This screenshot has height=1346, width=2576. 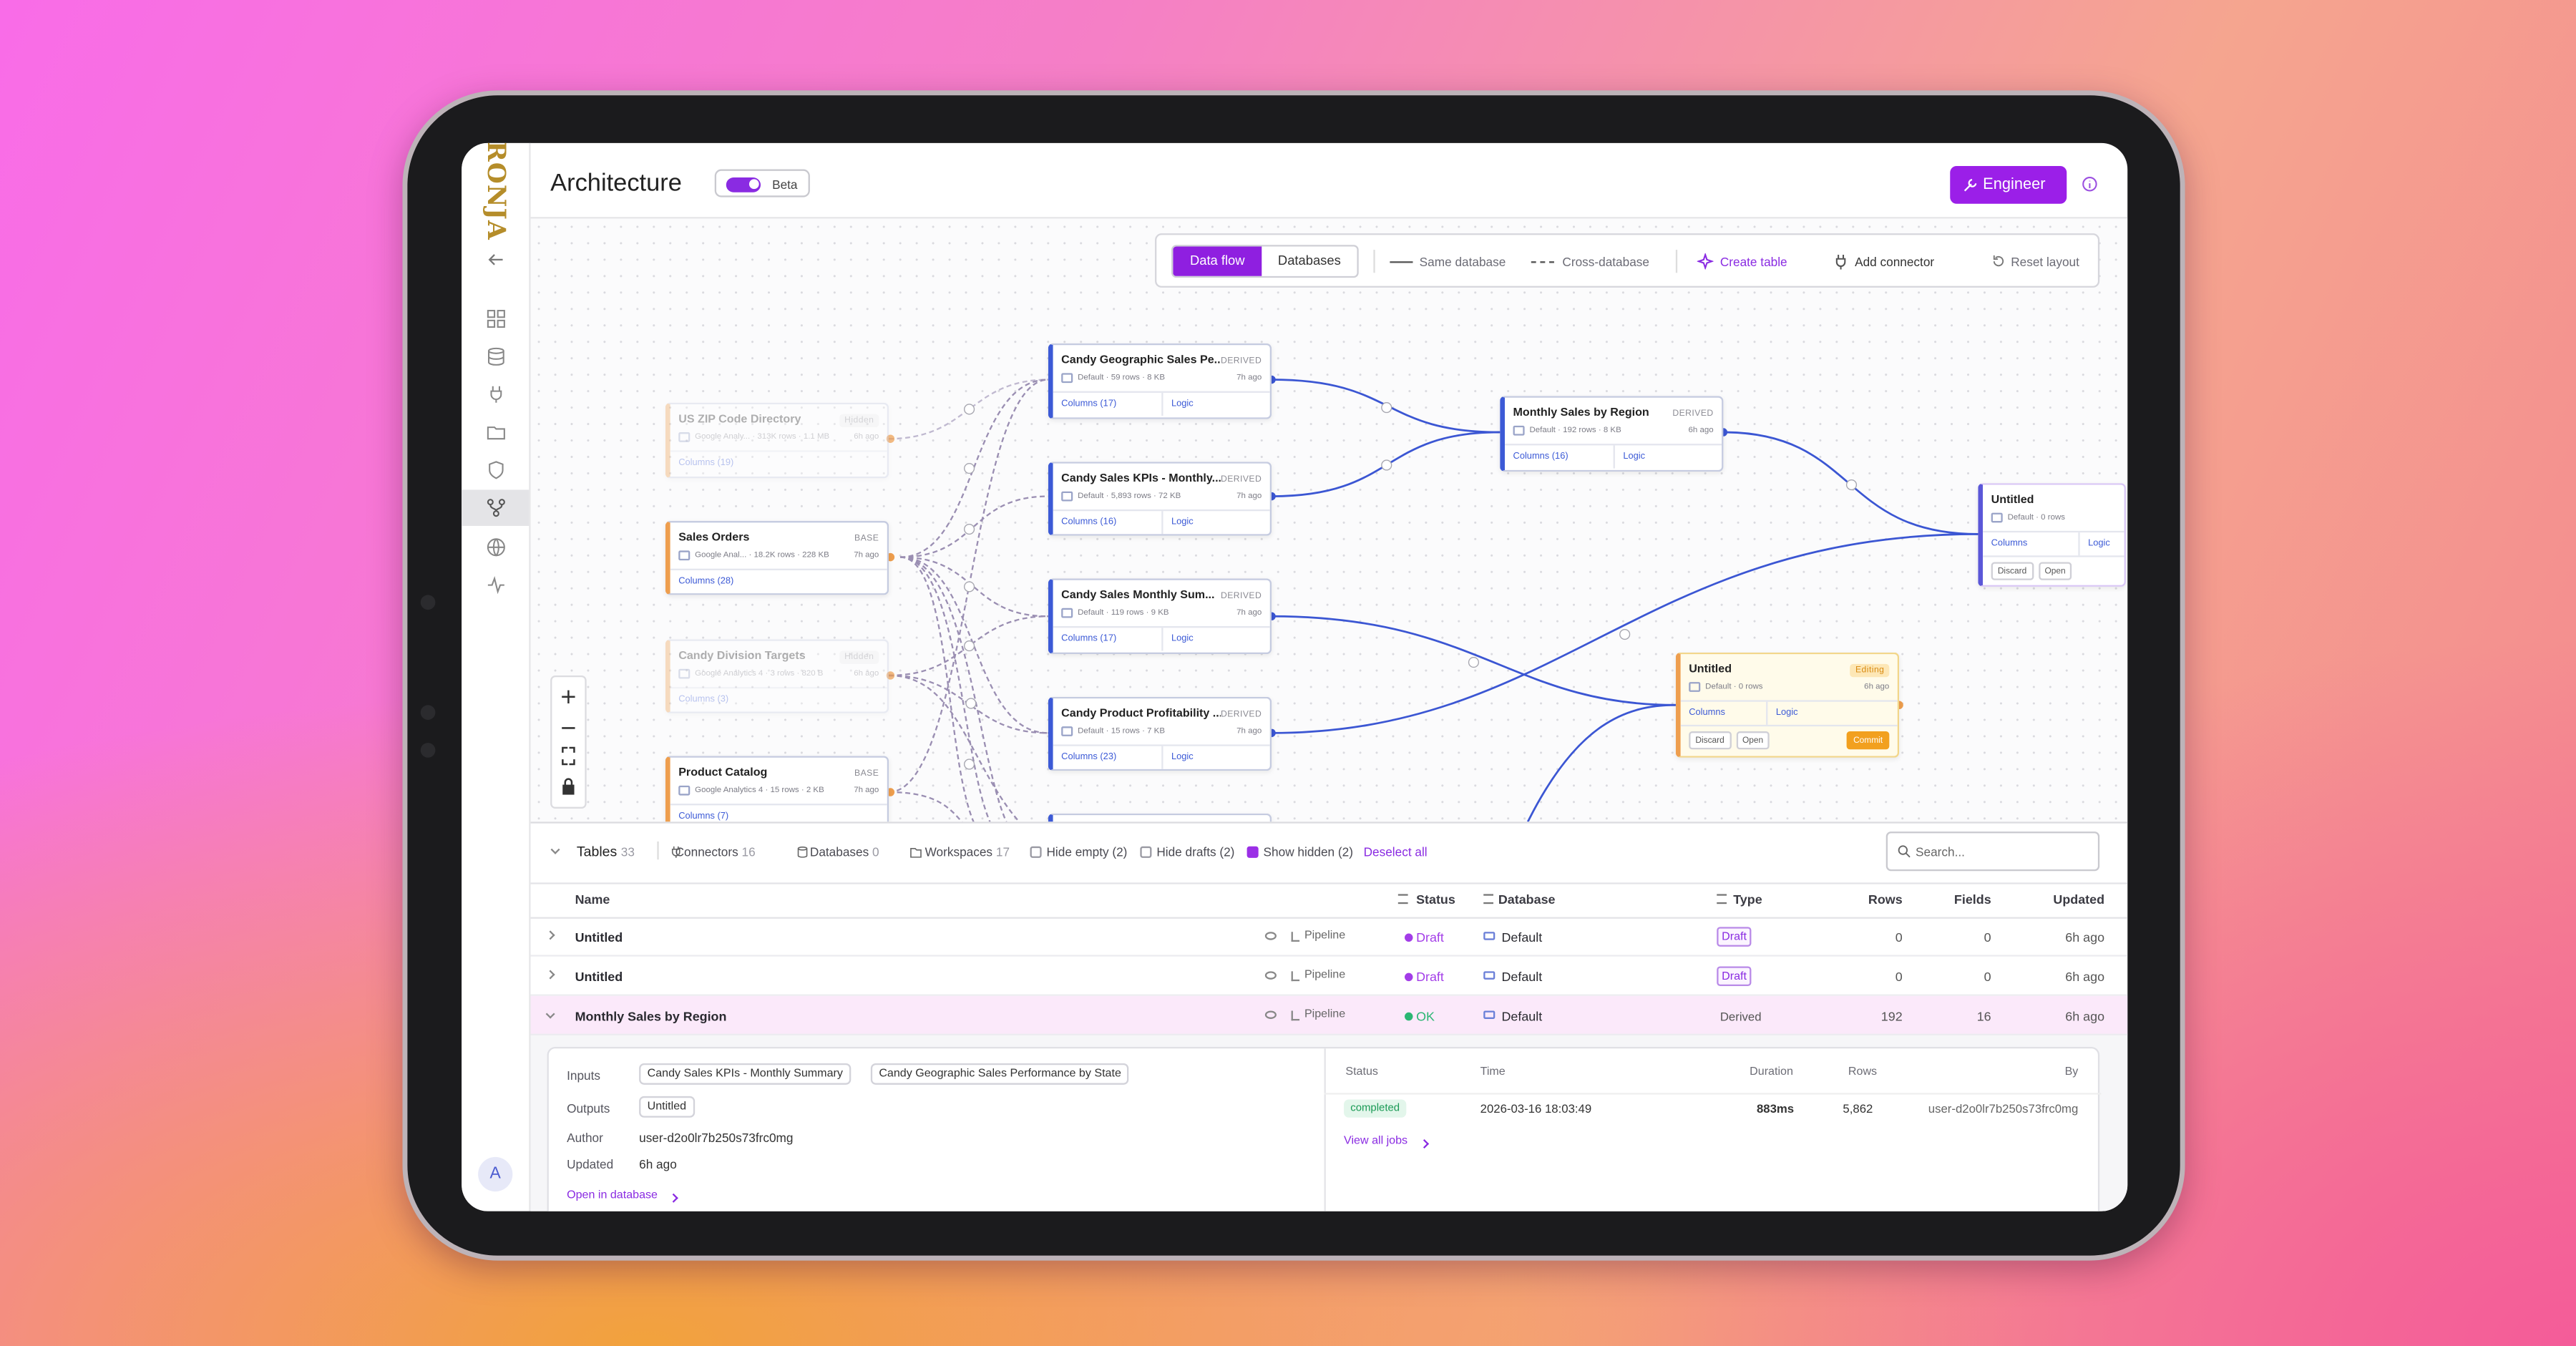 I want to click on create-table-button: Create table, so click(x=1753, y=262).